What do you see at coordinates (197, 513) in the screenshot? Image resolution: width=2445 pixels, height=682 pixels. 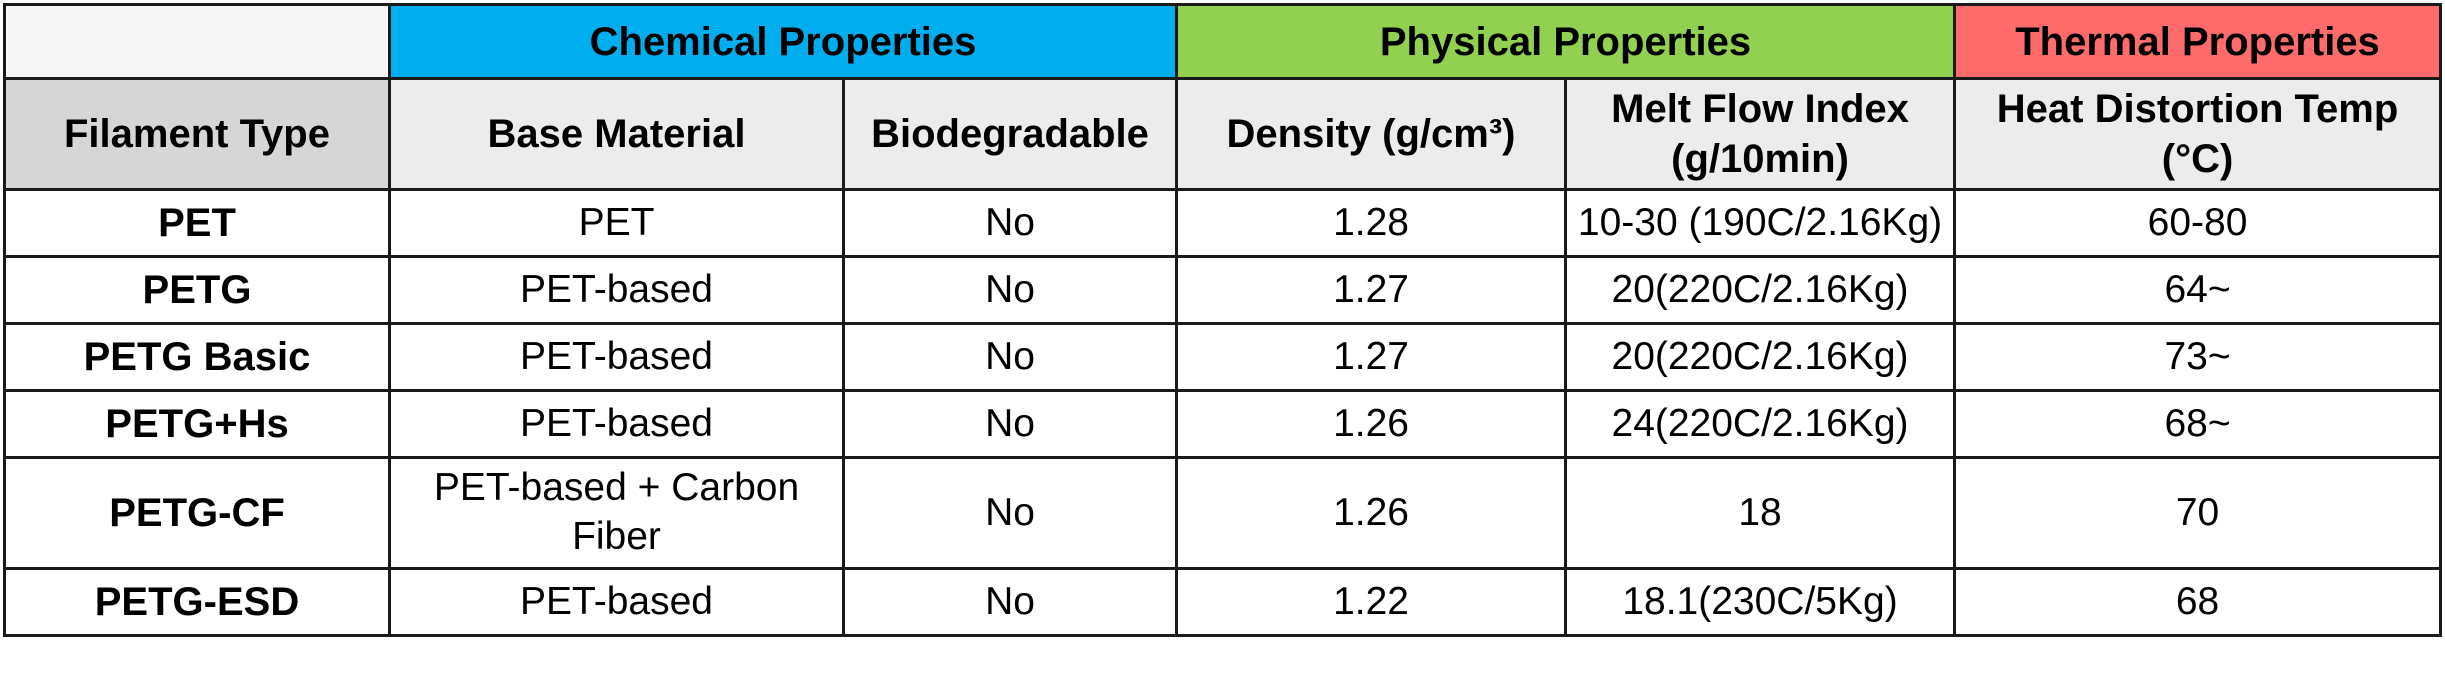 I see `filament-type-cell: PETG-CF` at bounding box center [197, 513].